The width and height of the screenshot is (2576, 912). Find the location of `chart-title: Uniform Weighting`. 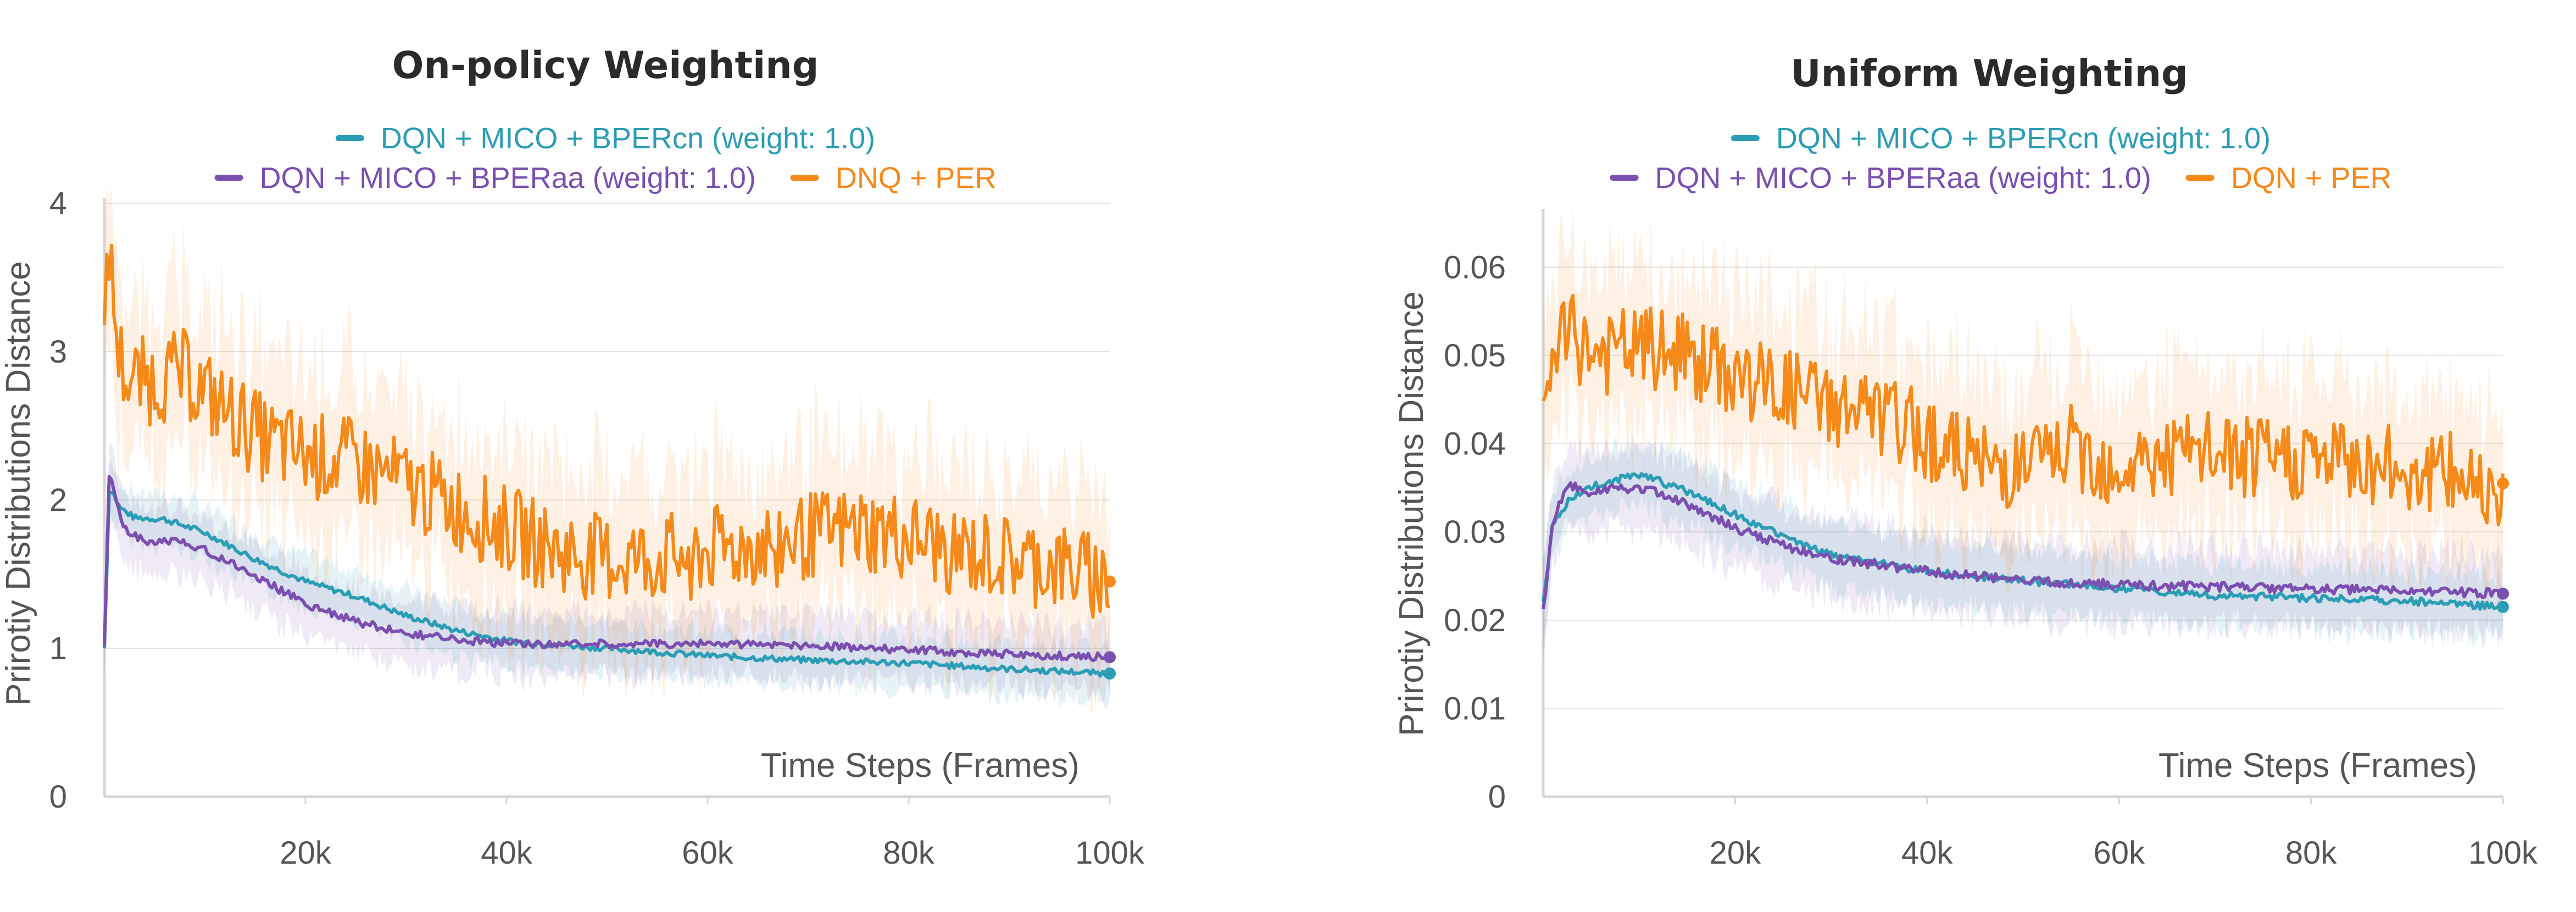

chart-title: Uniform Weighting is located at coordinates (1989, 74).